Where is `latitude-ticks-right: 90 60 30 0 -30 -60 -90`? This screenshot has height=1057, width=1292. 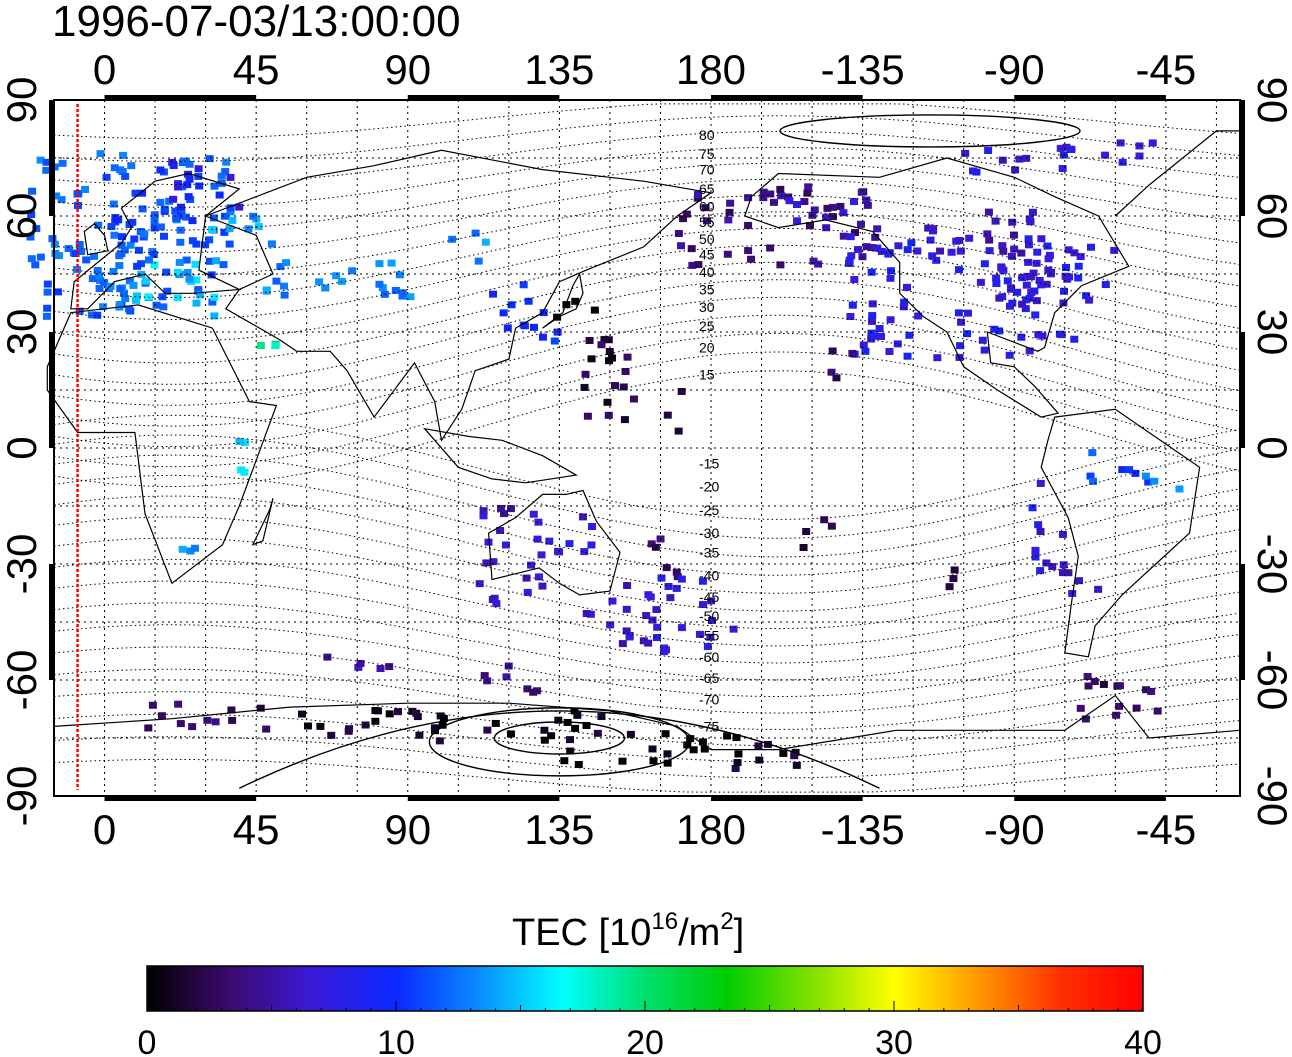 latitude-ticks-right: 90 60 30 0 -30 -60 -90 is located at coordinates (1270, 452).